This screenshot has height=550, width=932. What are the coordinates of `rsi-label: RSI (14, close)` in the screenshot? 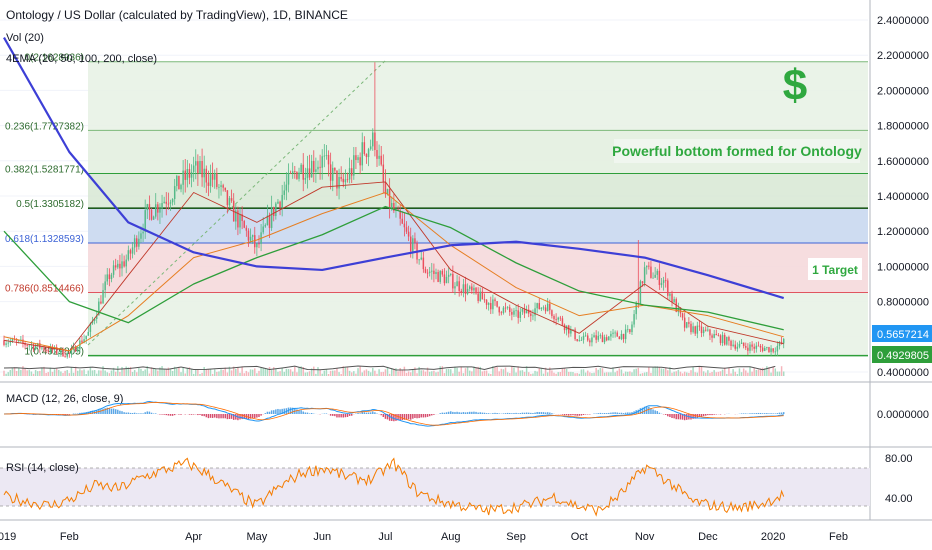 It's located at (42, 468).